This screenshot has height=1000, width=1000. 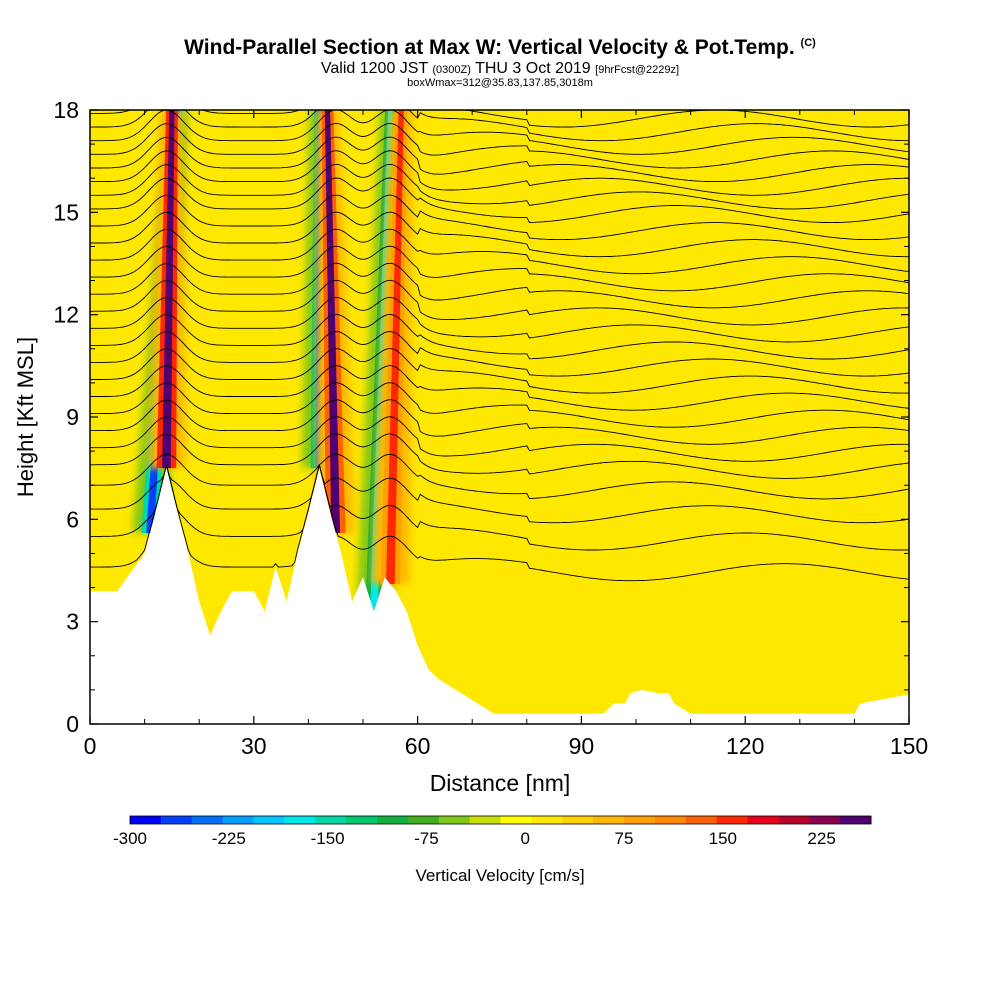 What do you see at coordinates (451, 70) in the screenshot?
I see `subtitle-utc: (0300Z)` at bounding box center [451, 70].